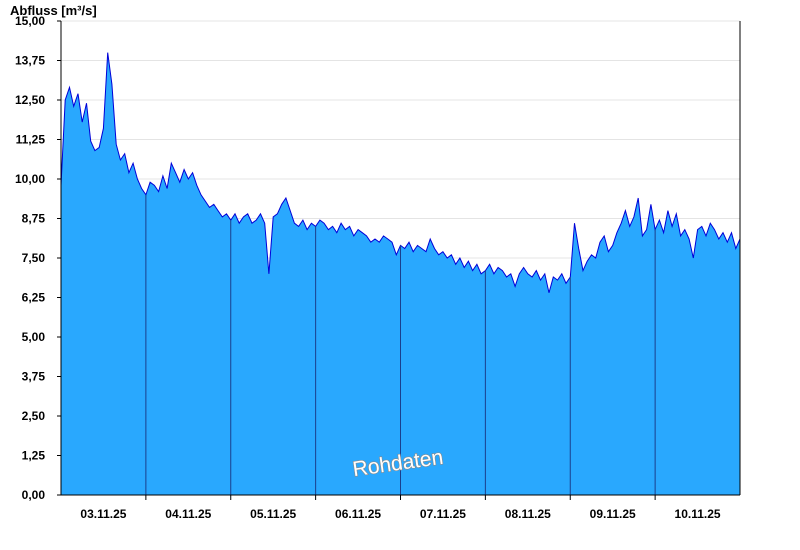  What do you see at coordinates (53, 10) in the screenshot?
I see `y-axis-label: Abfluss [m³/s]` at bounding box center [53, 10].